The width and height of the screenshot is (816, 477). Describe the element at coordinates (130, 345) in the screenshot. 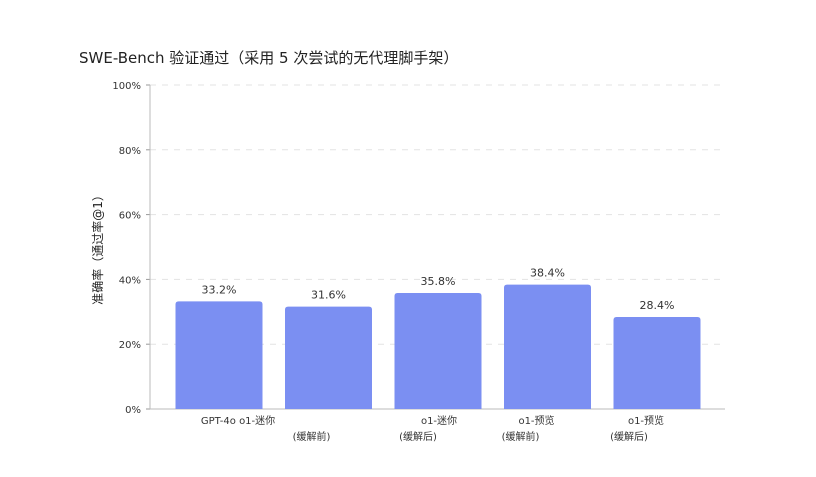

I see `y-tick-label: 20%` at that location.